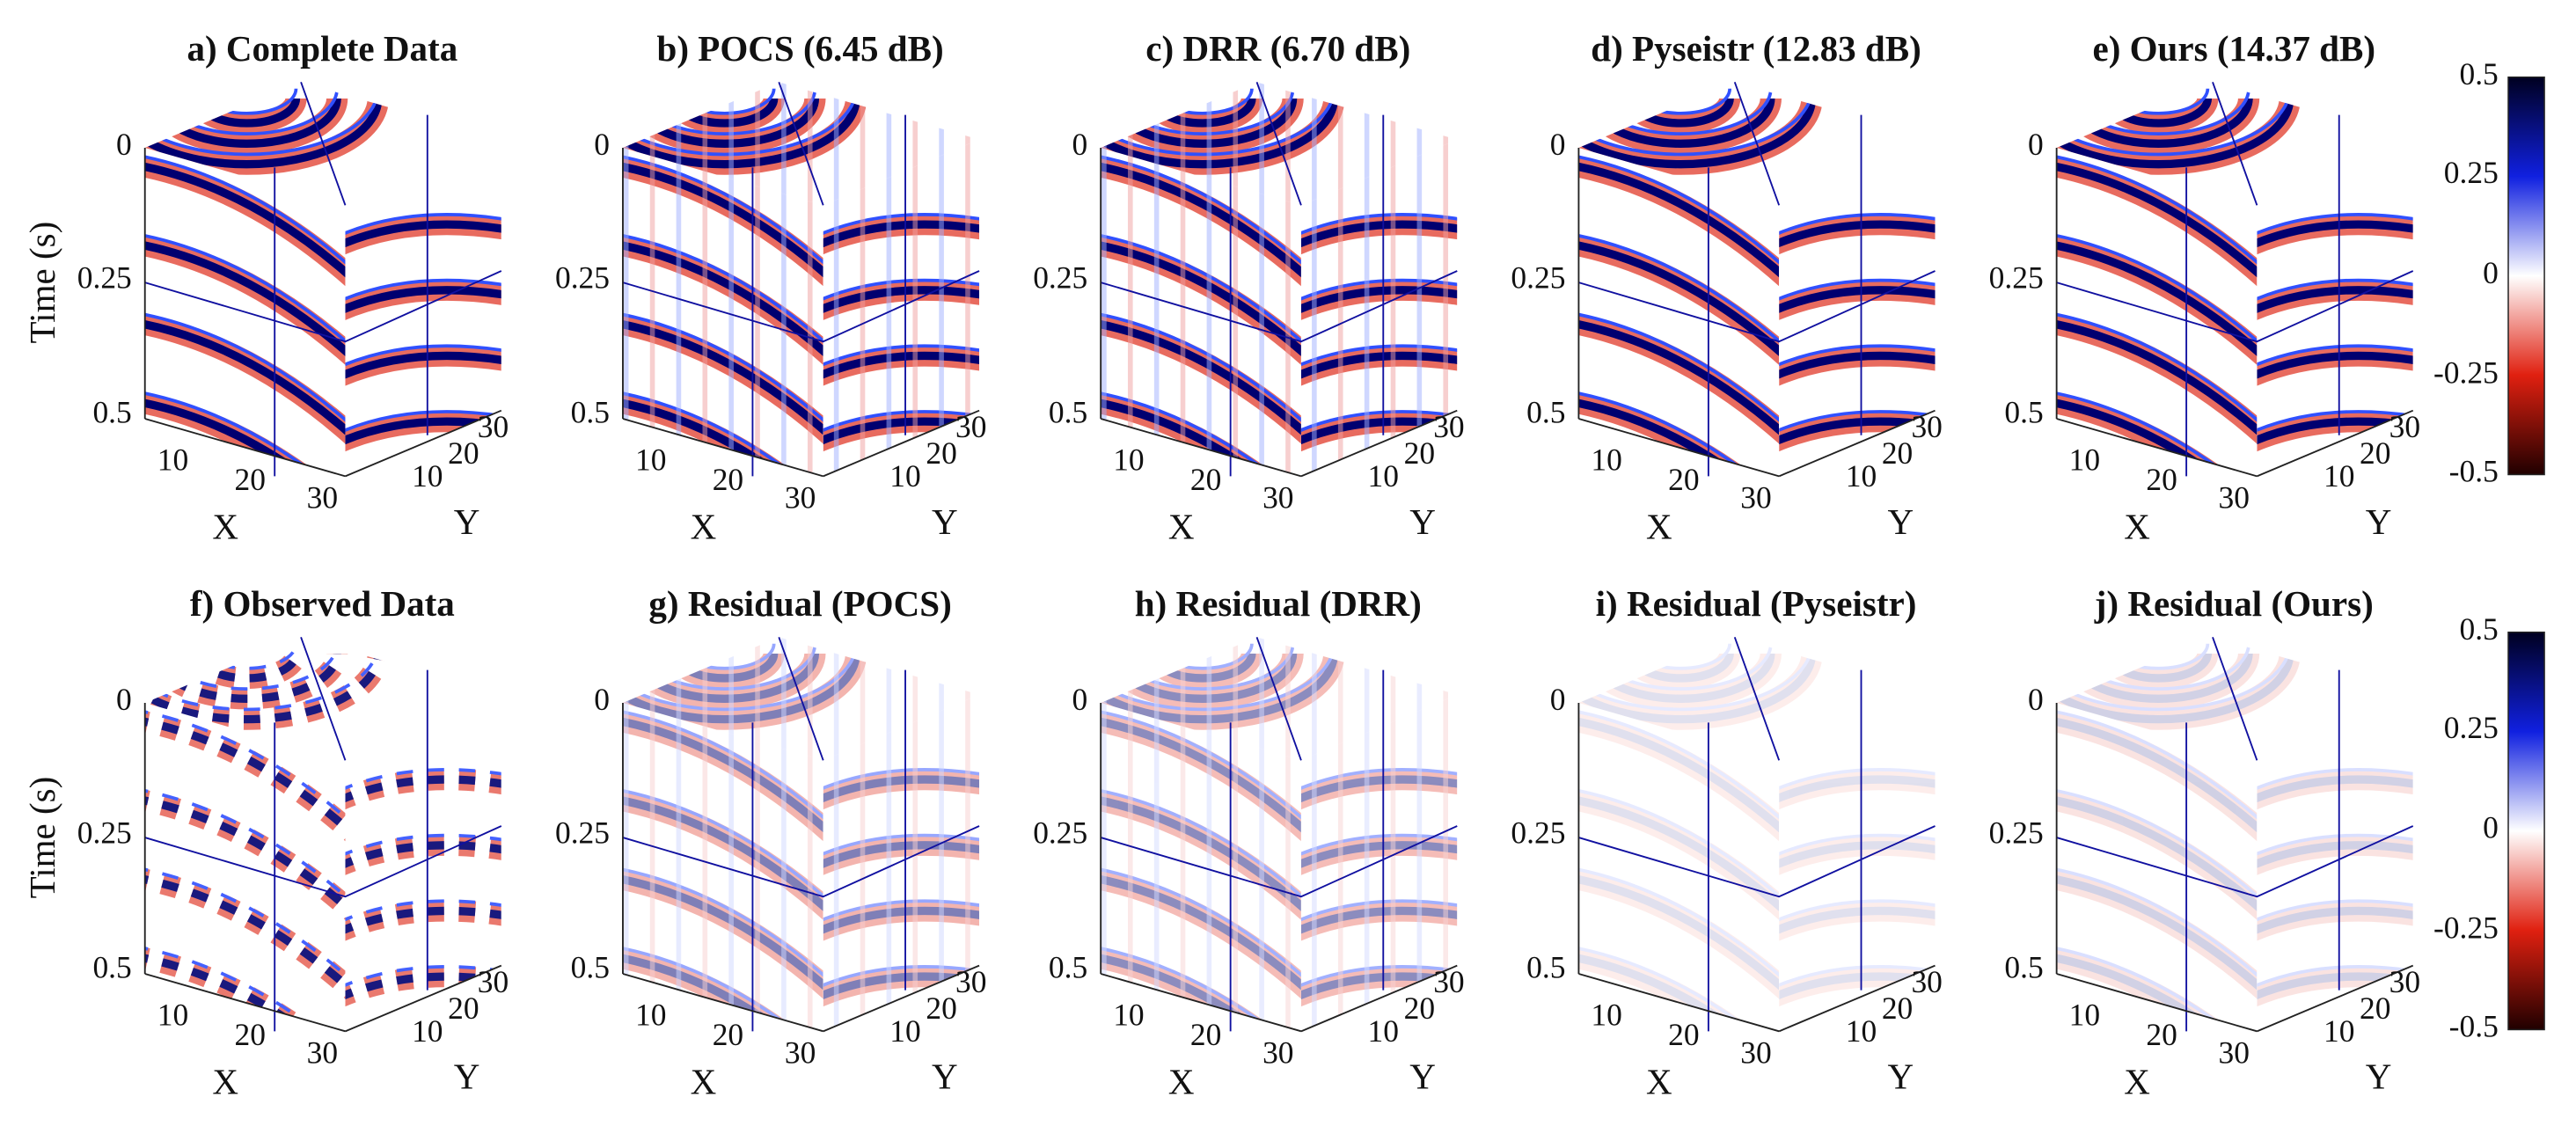 The height and width of the screenshot is (1126, 2576). What do you see at coordinates (2234, 603) in the screenshot?
I see `panel-title: j) Residual (Ours)` at bounding box center [2234, 603].